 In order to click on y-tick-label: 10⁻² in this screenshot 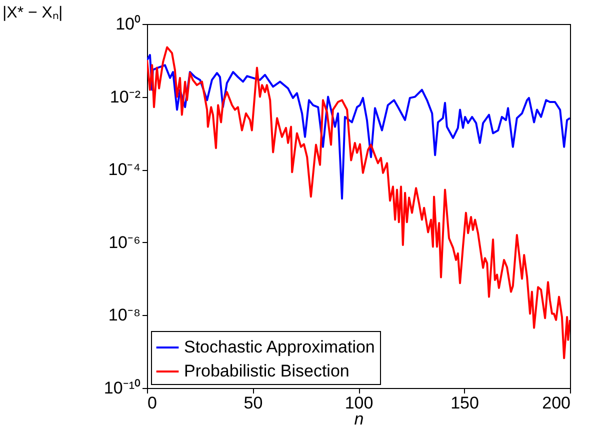, I will do `click(125, 96)`.